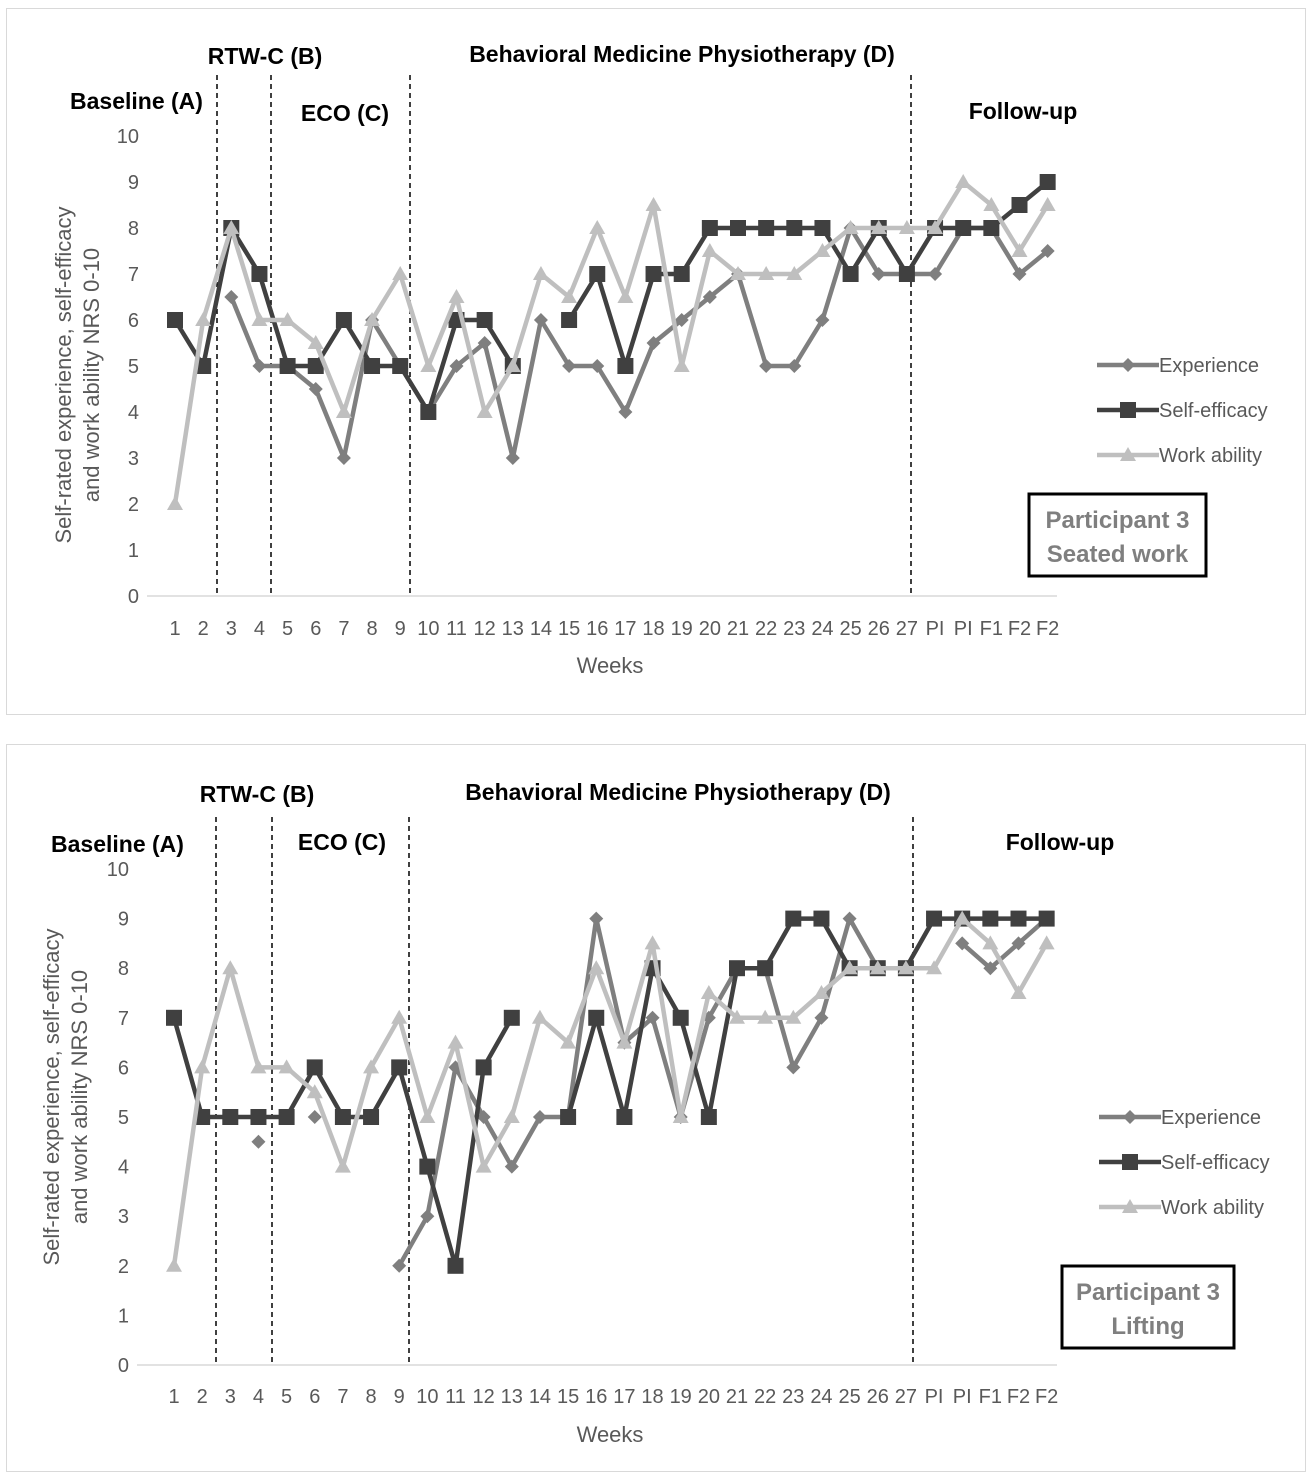 This screenshot has height=1477, width=1309. Describe the element at coordinates (879, 629) in the screenshot. I see `x-tick-label: 26` at that location.